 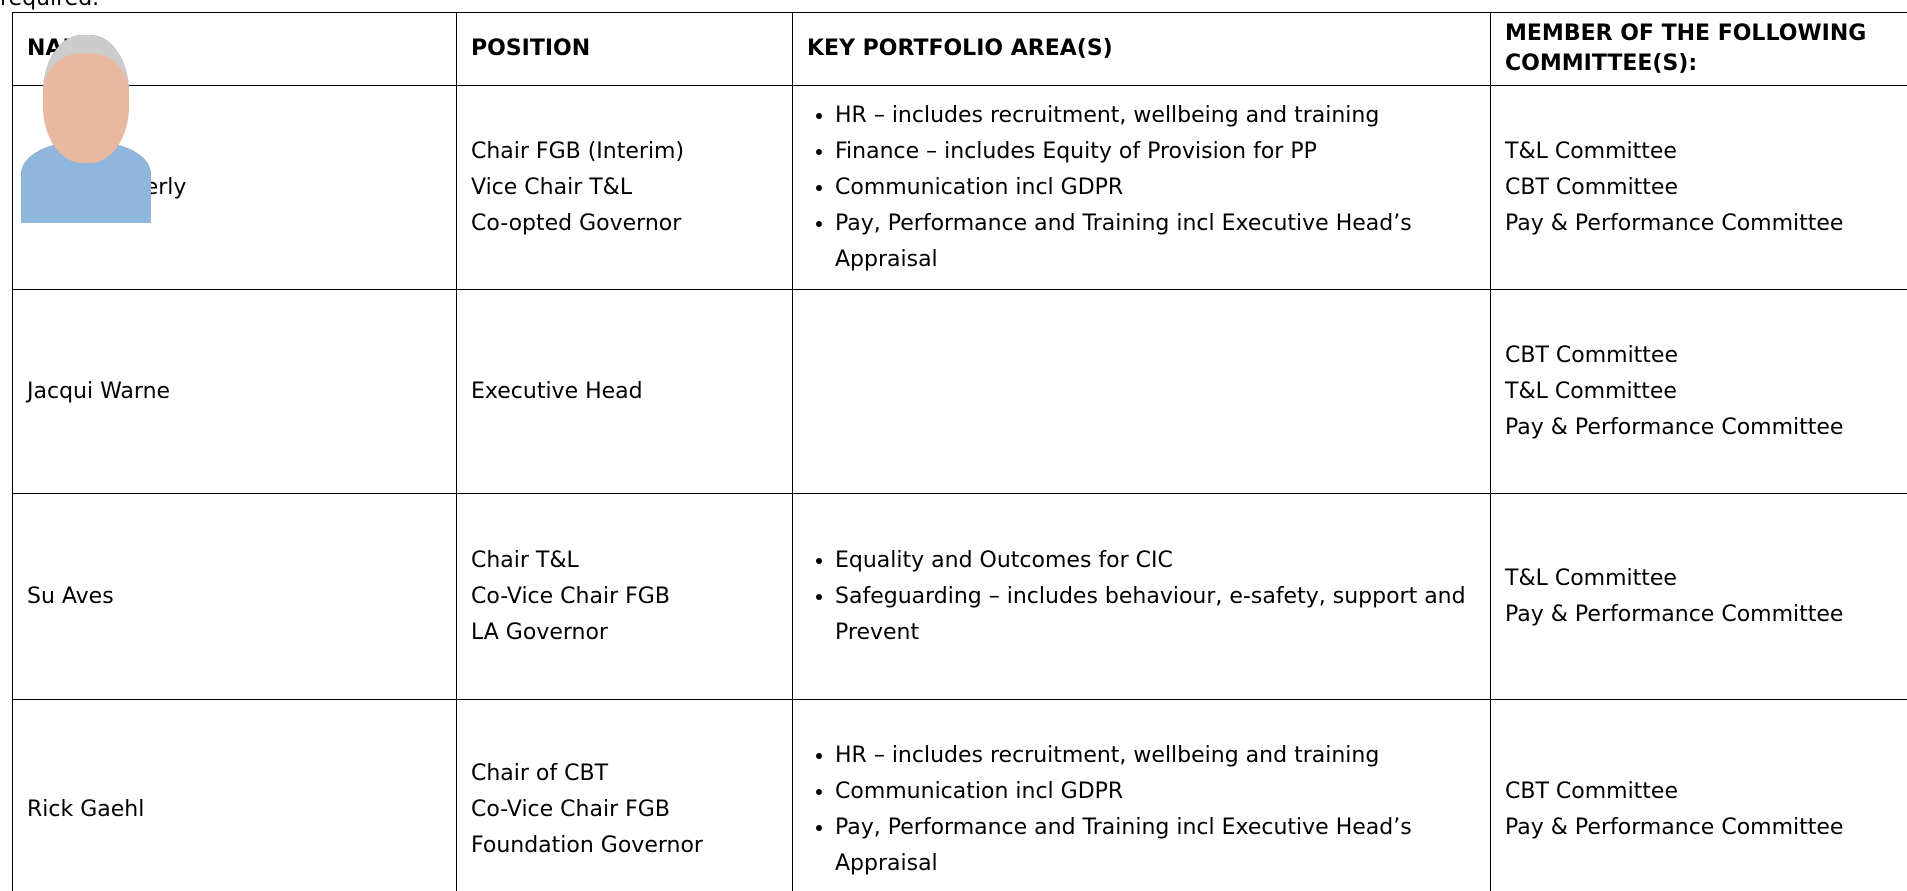 I want to click on name: Su Aves, so click(x=70, y=596).